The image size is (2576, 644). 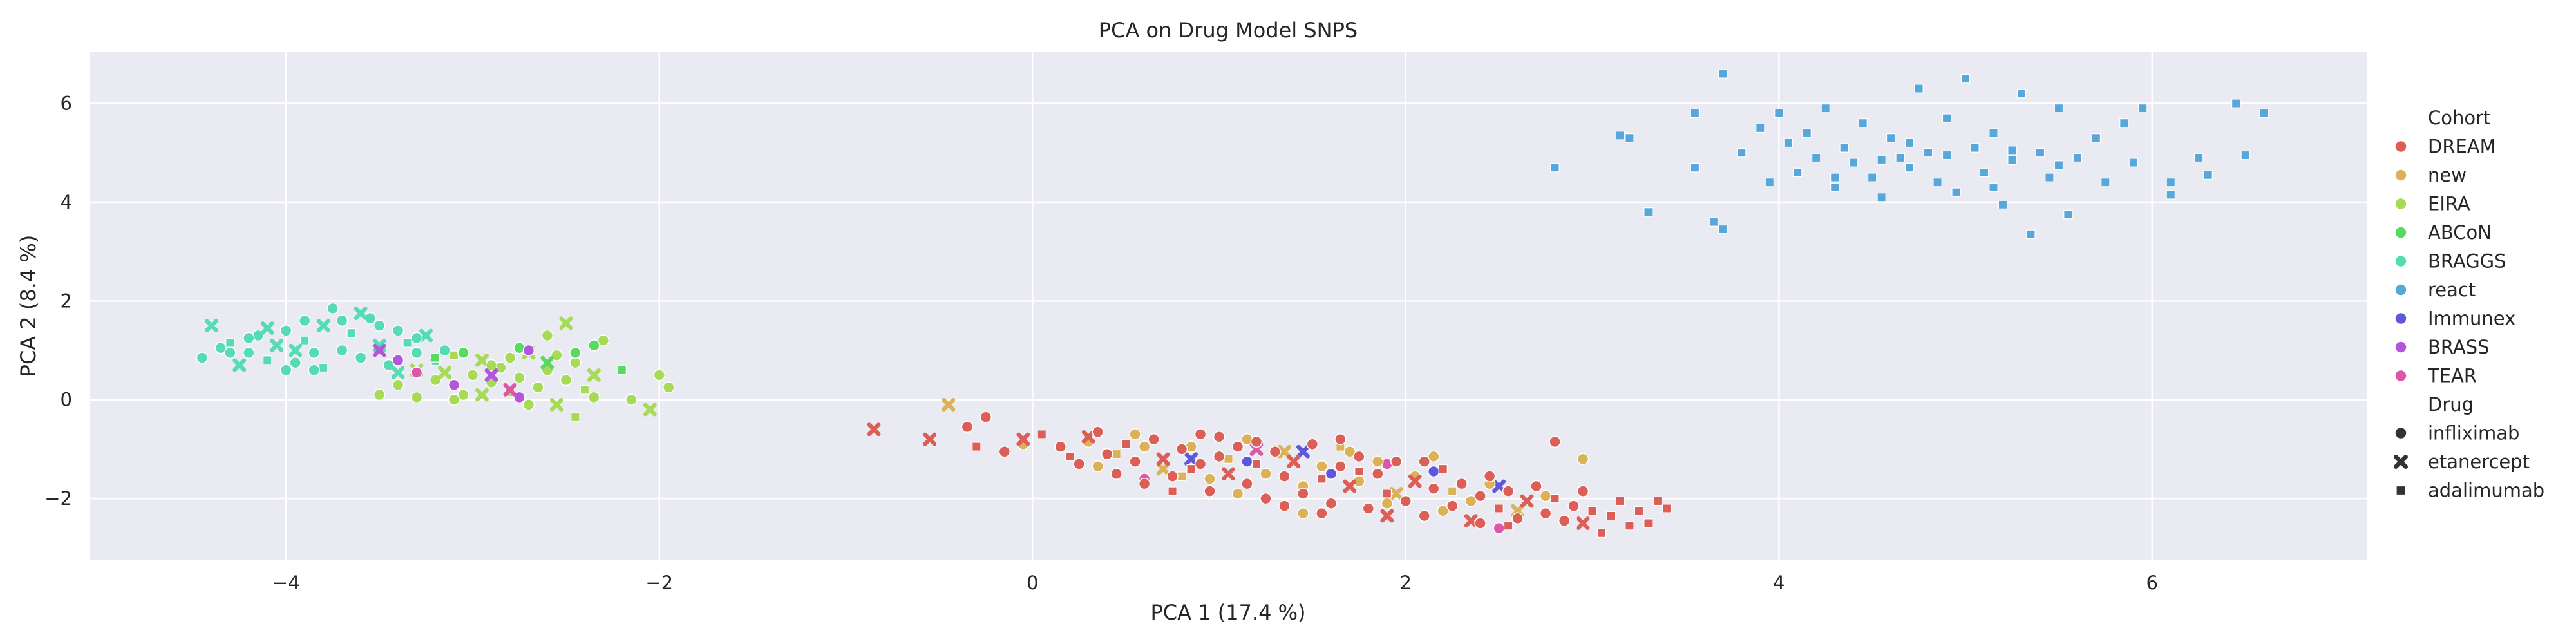 I want to click on legend-label-brass: BRASS, so click(x=2459, y=347).